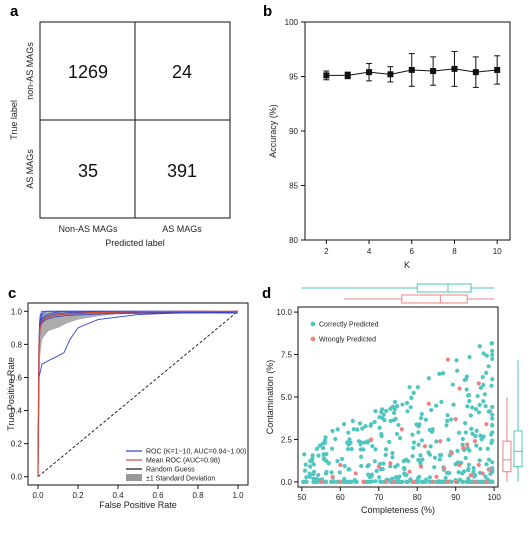 This screenshot has height=551, width=531. I want to click on panel-c-plot, so click(138, 394).